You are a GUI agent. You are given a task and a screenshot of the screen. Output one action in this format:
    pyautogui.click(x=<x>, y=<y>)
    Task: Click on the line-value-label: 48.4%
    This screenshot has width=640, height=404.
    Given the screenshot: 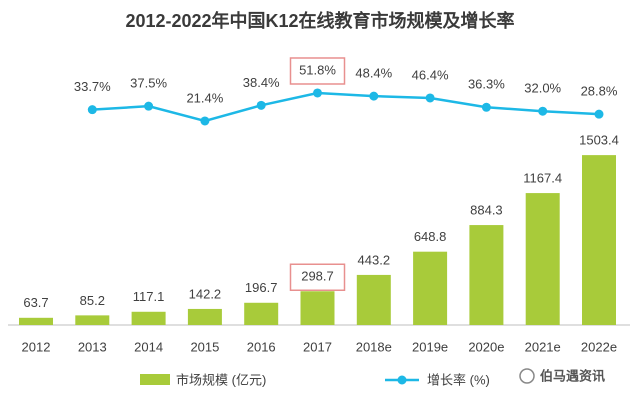 What is the action you would take?
    pyautogui.click(x=373, y=73)
    